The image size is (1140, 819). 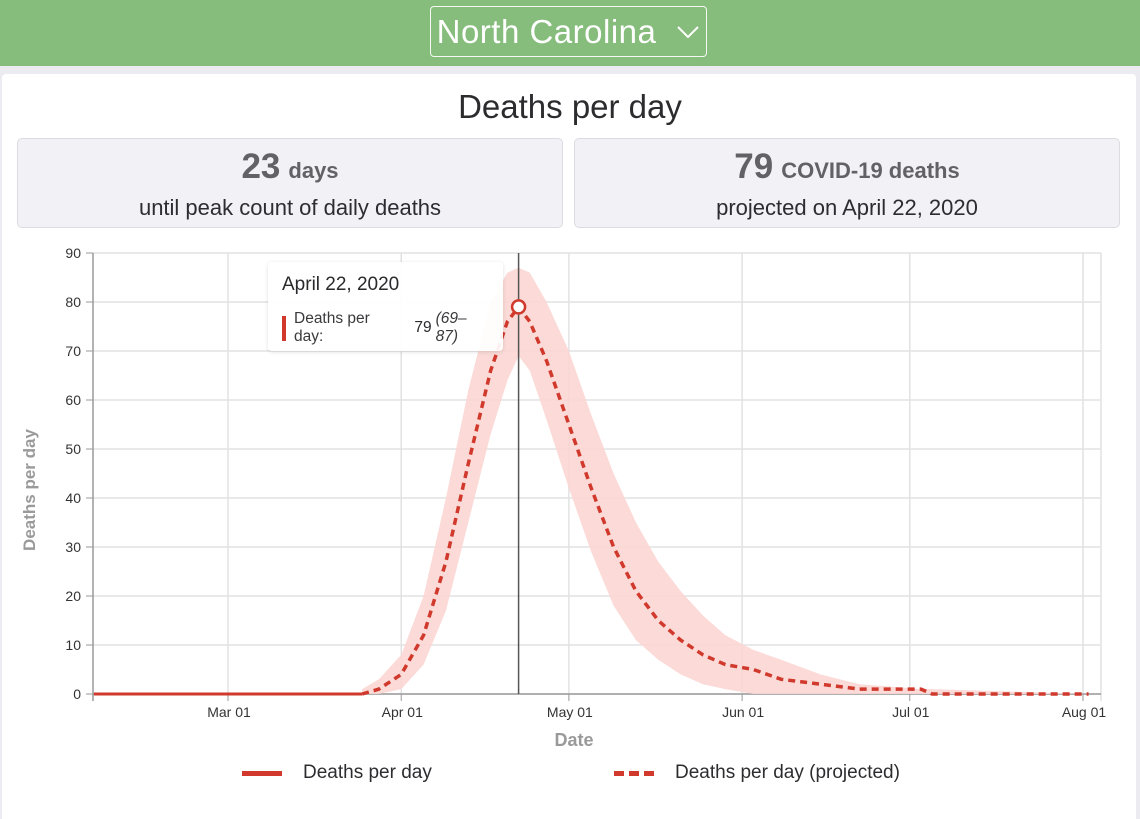 I want to click on legend-item-projected: Deaths per day (projected), so click(x=757, y=773).